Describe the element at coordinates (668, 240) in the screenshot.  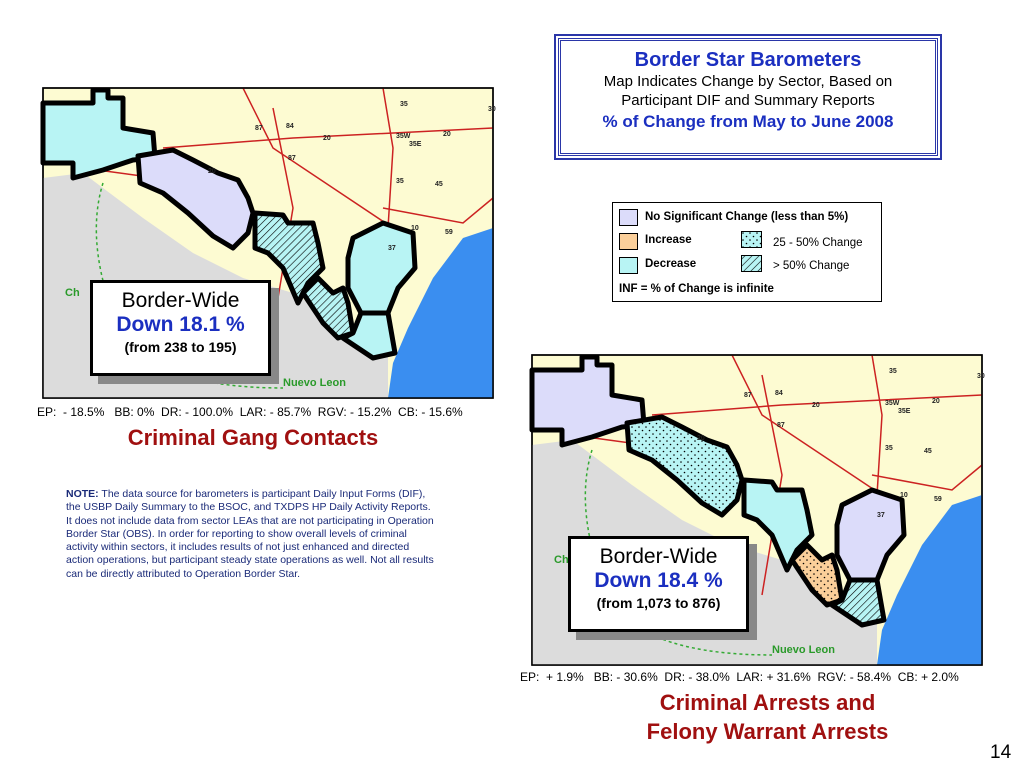
I see `legend-label: Increase` at that location.